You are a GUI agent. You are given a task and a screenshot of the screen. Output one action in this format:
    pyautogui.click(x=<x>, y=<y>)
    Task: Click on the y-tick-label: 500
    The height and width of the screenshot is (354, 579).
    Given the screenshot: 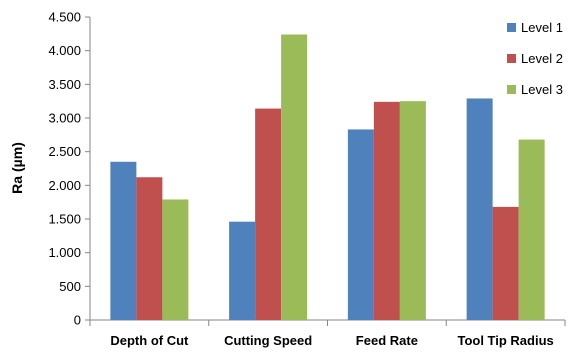 What is the action you would take?
    pyautogui.click(x=70, y=286)
    